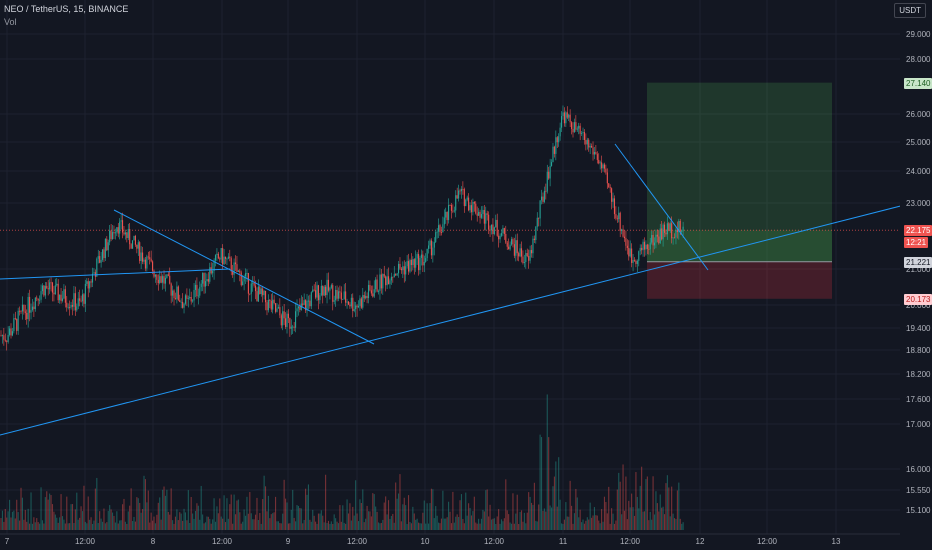 This screenshot has width=932, height=550. Describe the element at coordinates (661, 207) in the screenshot. I see `trendline` at that location.